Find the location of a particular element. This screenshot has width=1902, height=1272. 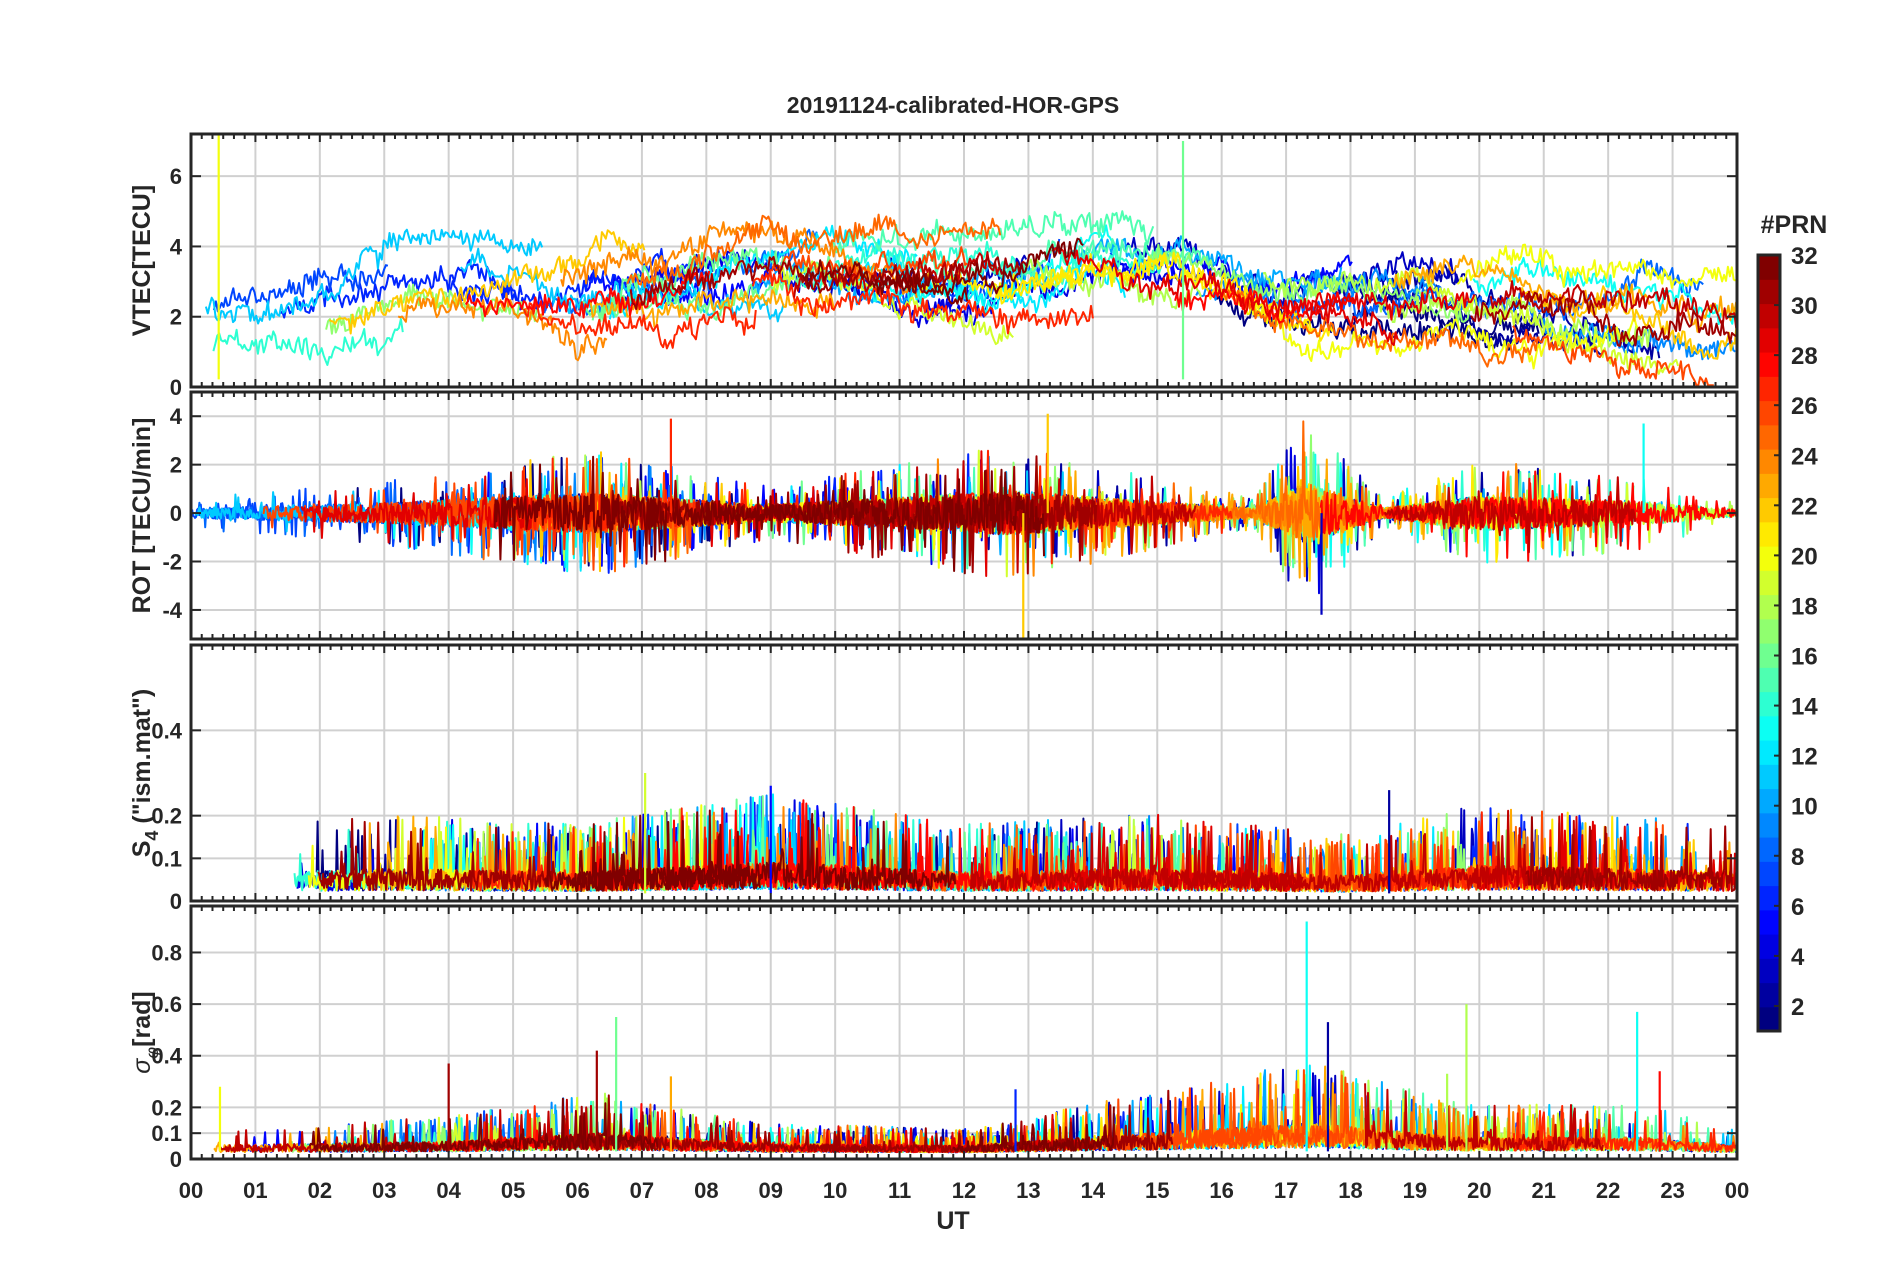

x-tick-label: 17 is located at coordinates (1286, 1190).